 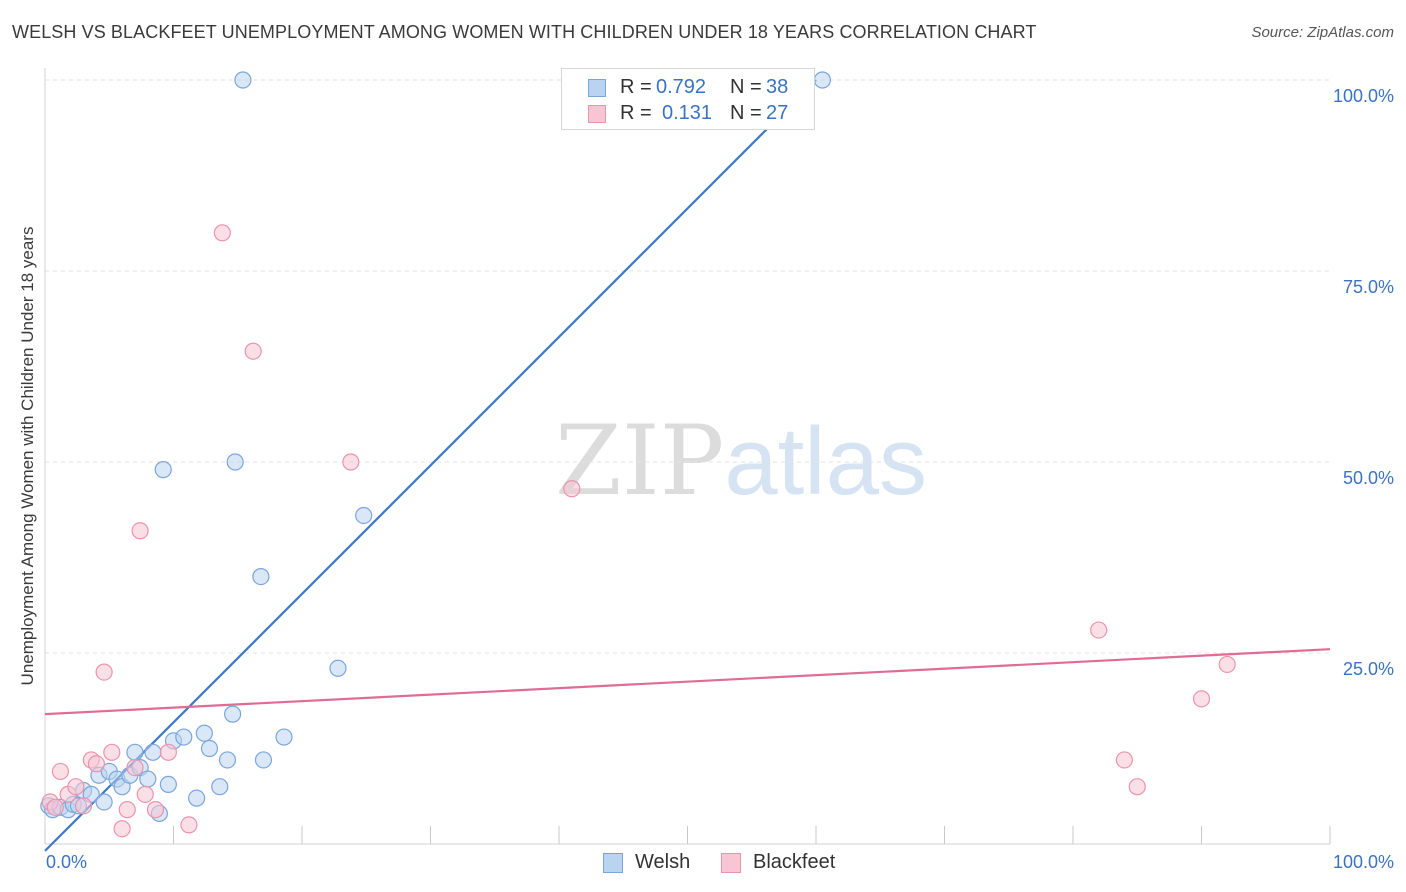 I want to click on legend-r-value: 0.131, so click(x=687, y=113).